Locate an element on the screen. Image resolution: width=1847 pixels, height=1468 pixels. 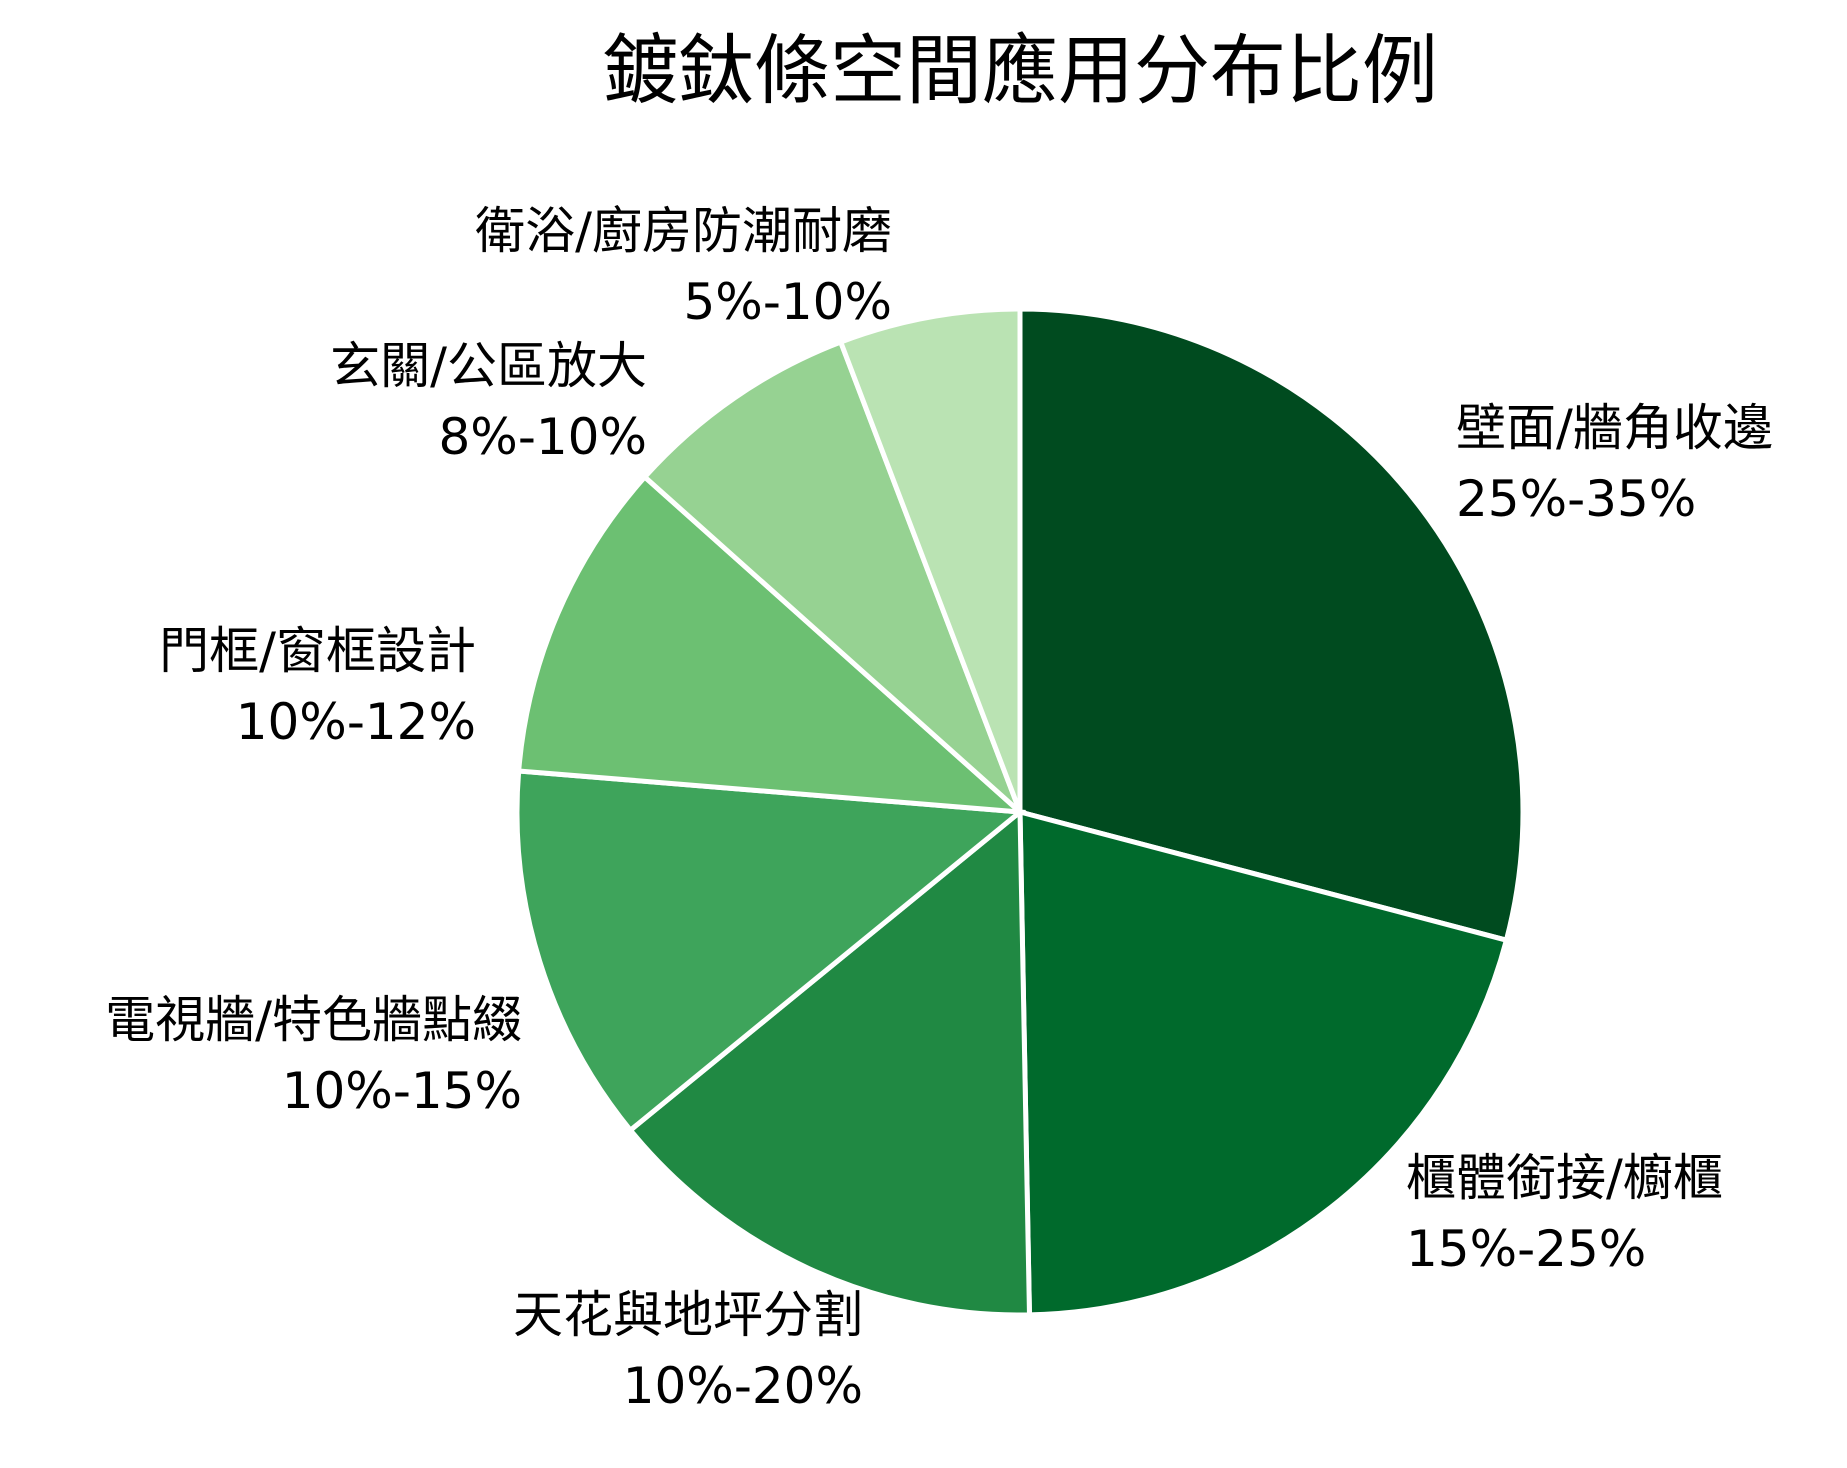
slice-label-range-5: 10%-12% is located at coordinates (356, 722).